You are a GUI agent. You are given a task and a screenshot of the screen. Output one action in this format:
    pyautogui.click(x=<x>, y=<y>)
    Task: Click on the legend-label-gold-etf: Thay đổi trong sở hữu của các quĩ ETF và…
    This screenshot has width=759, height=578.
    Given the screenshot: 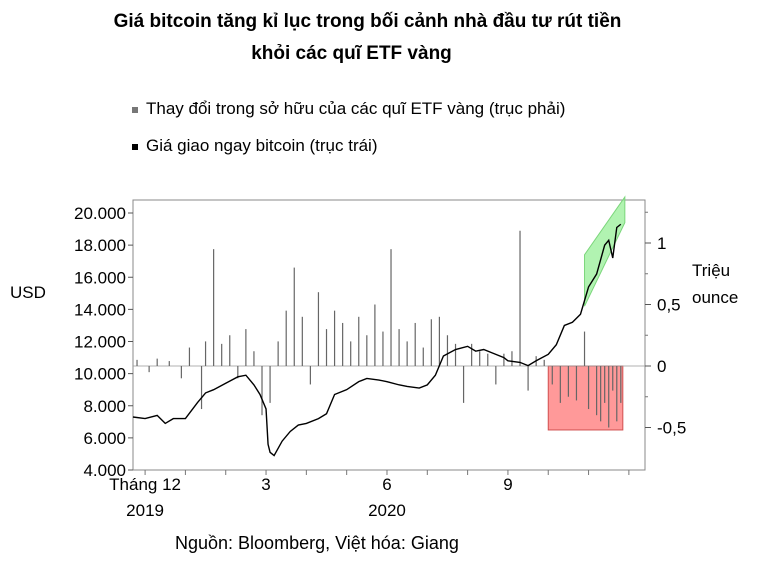 What is the action you would take?
    pyautogui.click(x=356, y=108)
    